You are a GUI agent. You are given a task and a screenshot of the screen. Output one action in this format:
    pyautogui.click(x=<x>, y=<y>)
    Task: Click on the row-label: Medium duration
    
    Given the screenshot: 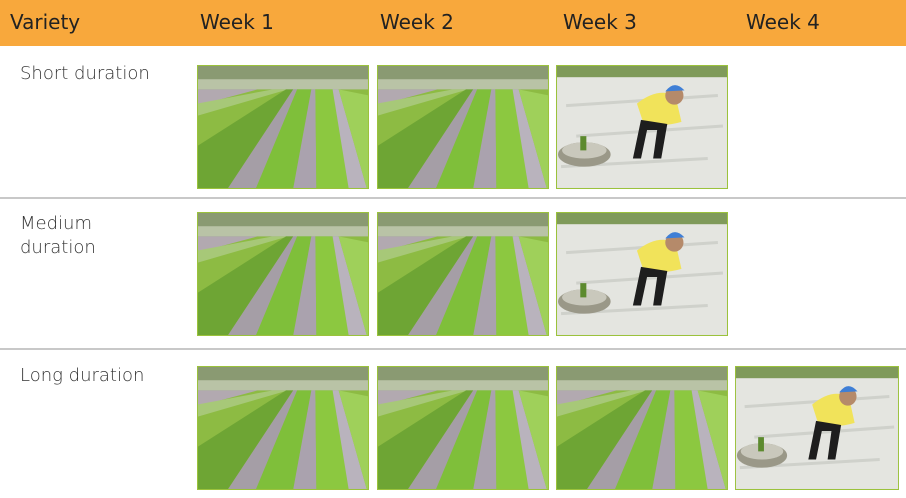 What is the action you would take?
    pyautogui.click(x=58, y=235)
    